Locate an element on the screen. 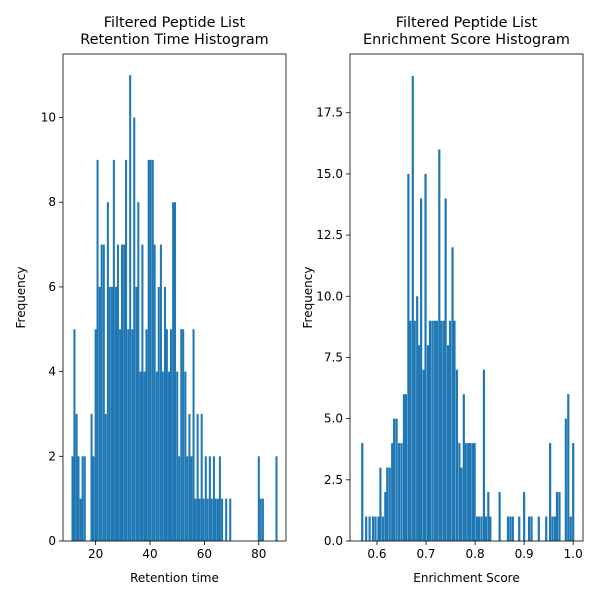  y-axis-label: Frequency is located at coordinates (21, 298).